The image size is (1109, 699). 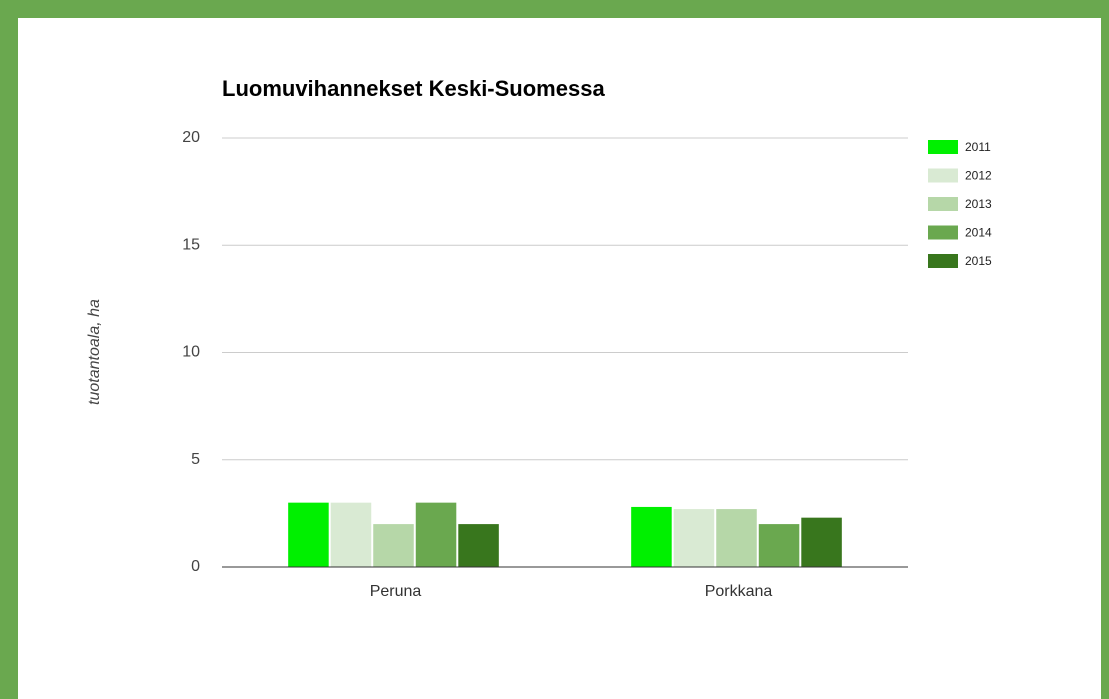 I want to click on legend-label: 2015, so click(x=978, y=261).